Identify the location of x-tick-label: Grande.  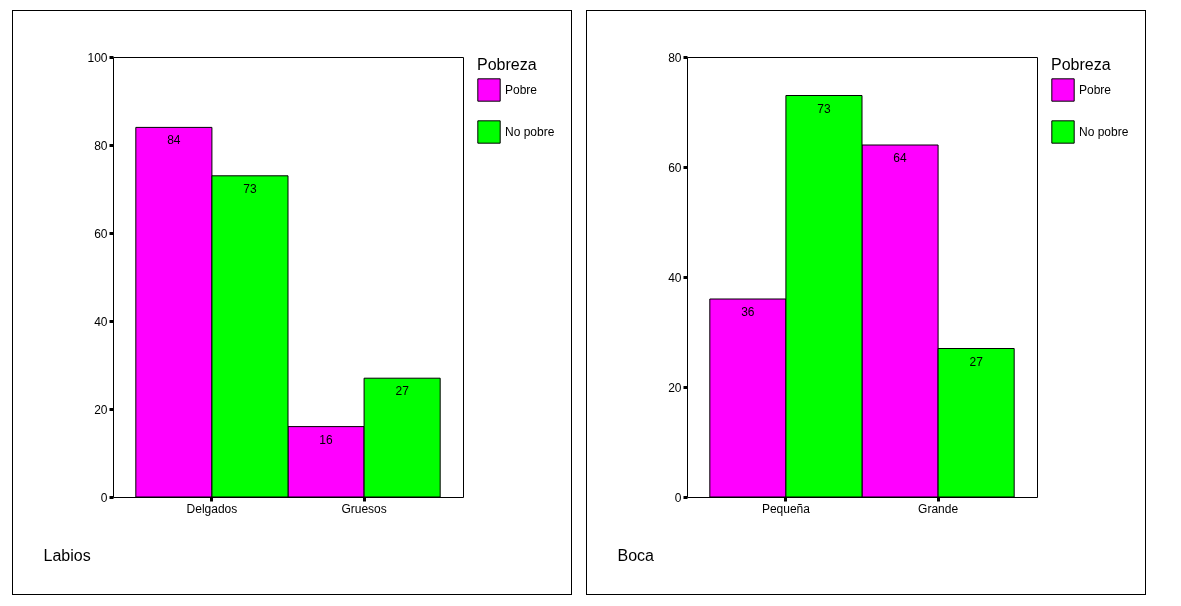
(938, 508).